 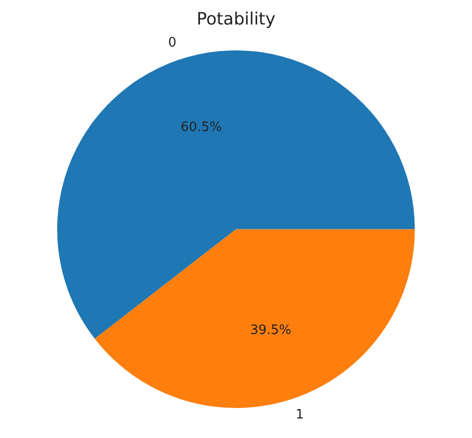 I want to click on slice-label: 0, so click(x=172, y=43).